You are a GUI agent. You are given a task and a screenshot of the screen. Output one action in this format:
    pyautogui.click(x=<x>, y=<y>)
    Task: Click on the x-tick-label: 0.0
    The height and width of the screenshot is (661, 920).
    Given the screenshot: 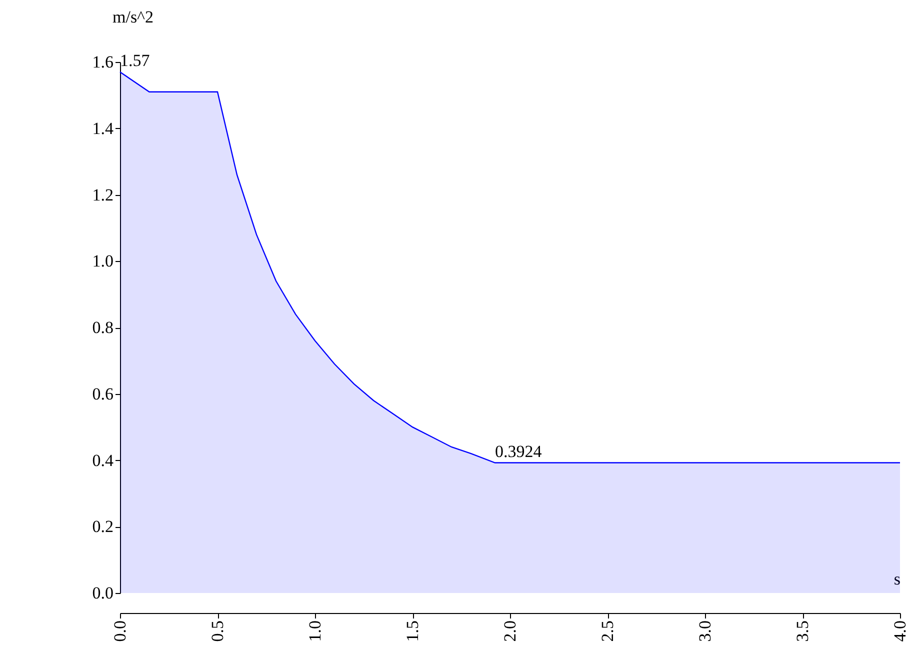 What is the action you would take?
    pyautogui.click(x=120, y=631)
    